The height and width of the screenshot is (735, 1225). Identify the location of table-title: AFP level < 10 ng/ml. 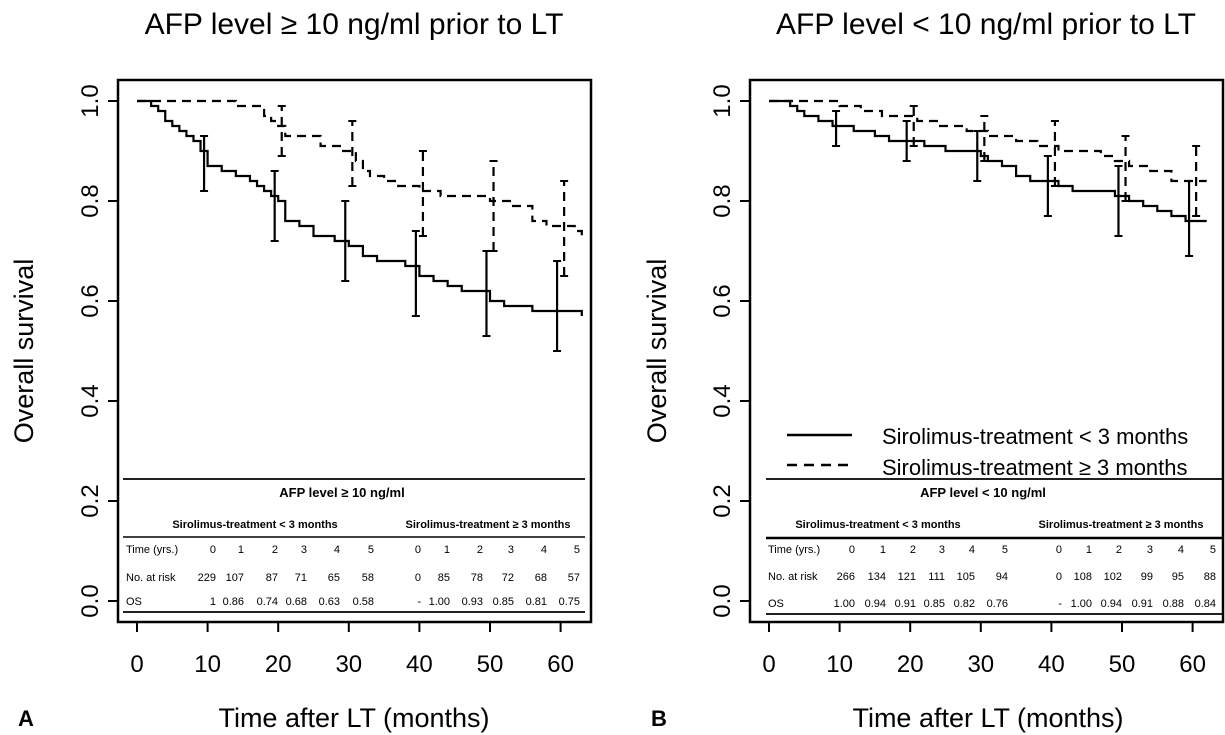
(983, 492).